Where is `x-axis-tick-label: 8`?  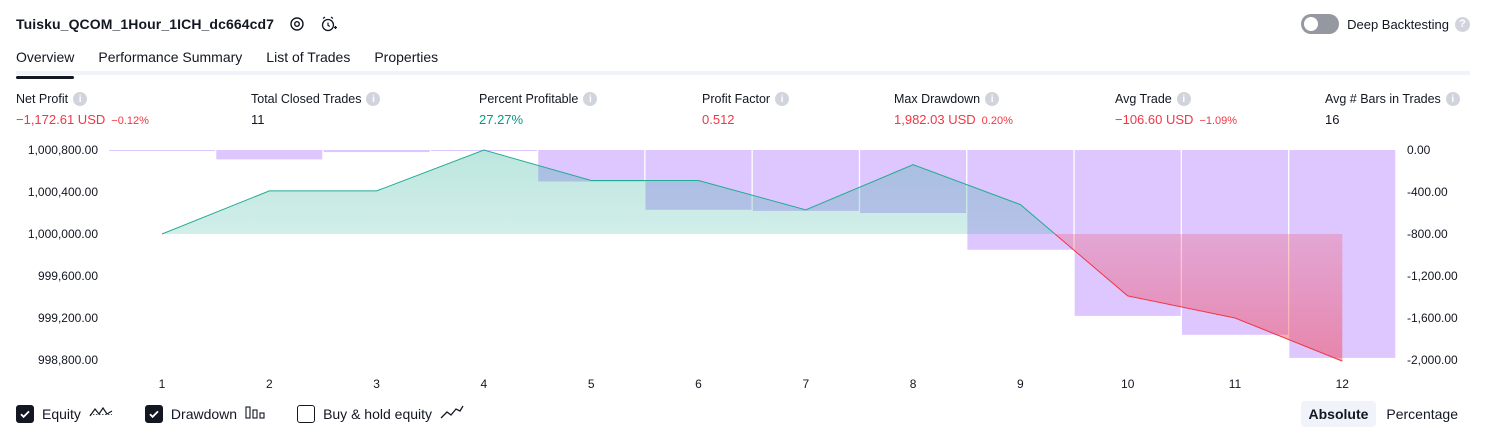 x-axis-tick-label: 8 is located at coordinates (913, 384).